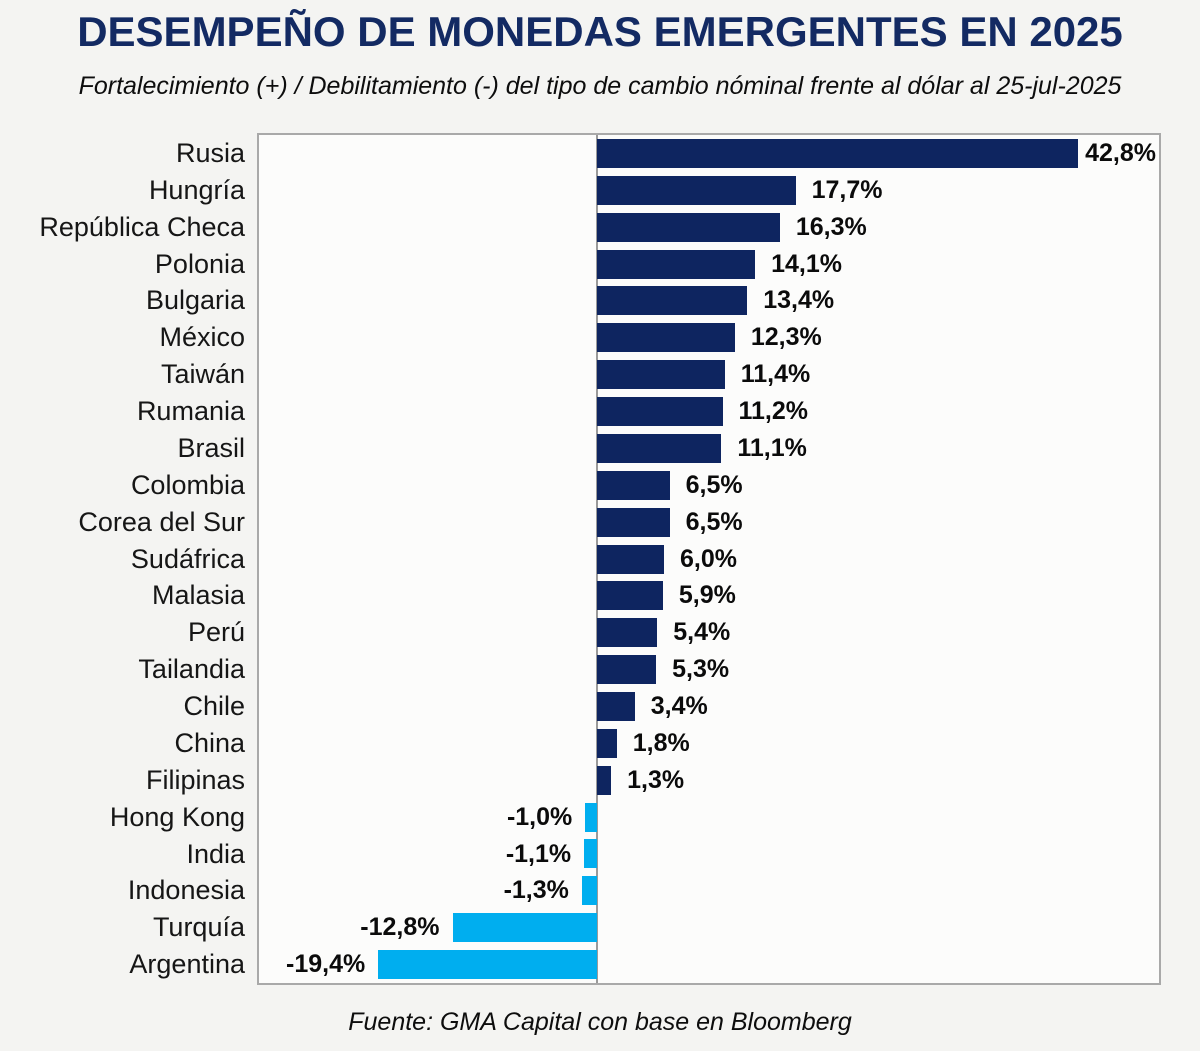  I want to click on category-label-argentina: Argentina, so click(187, 964).